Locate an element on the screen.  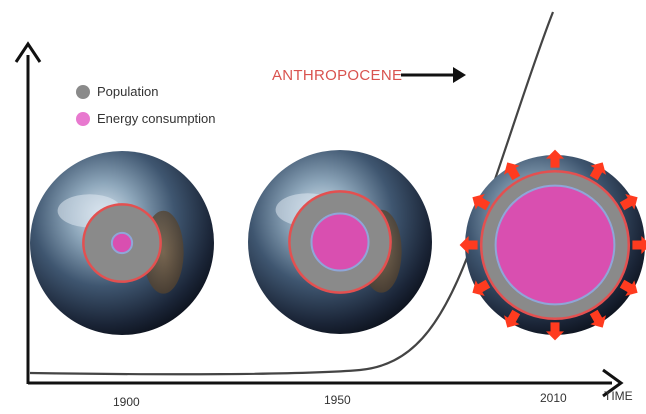
anthropocene-arrow-head is located at coordinates (459, 75).